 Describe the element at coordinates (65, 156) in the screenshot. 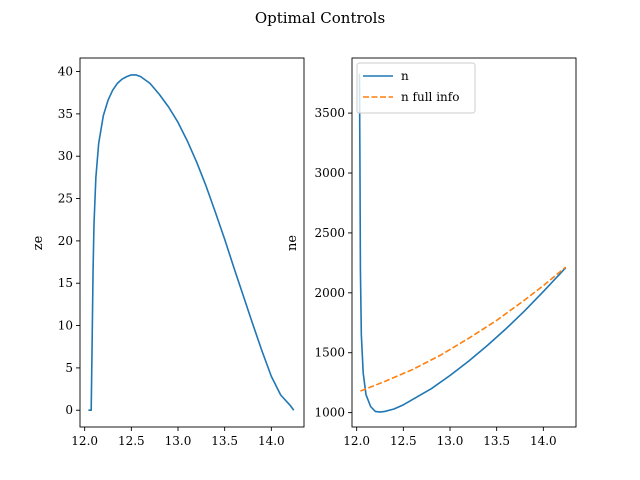

I see `y-tick-label: 30` at that location.